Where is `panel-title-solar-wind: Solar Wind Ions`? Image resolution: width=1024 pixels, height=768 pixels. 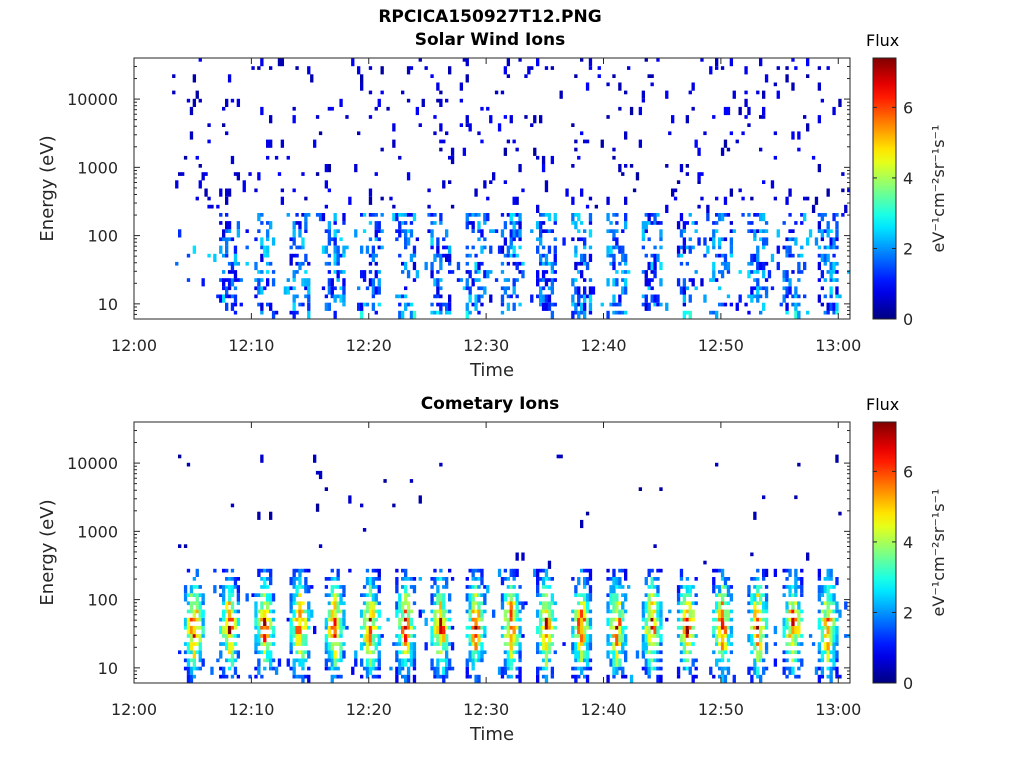
panel-title-solar-wind: Solar Wind Ions is located at coordinates (490, 40).